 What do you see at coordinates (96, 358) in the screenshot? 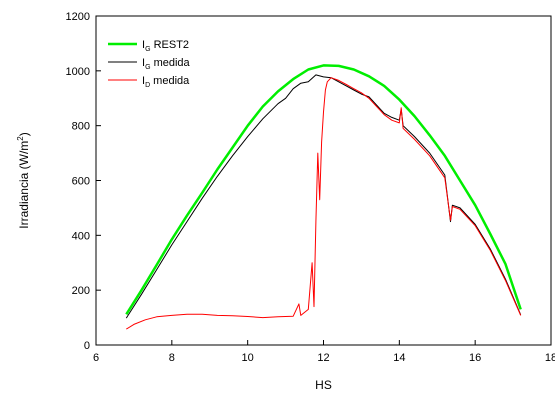
I see `x-tick-label: 6` at bounding box center [96, 358].